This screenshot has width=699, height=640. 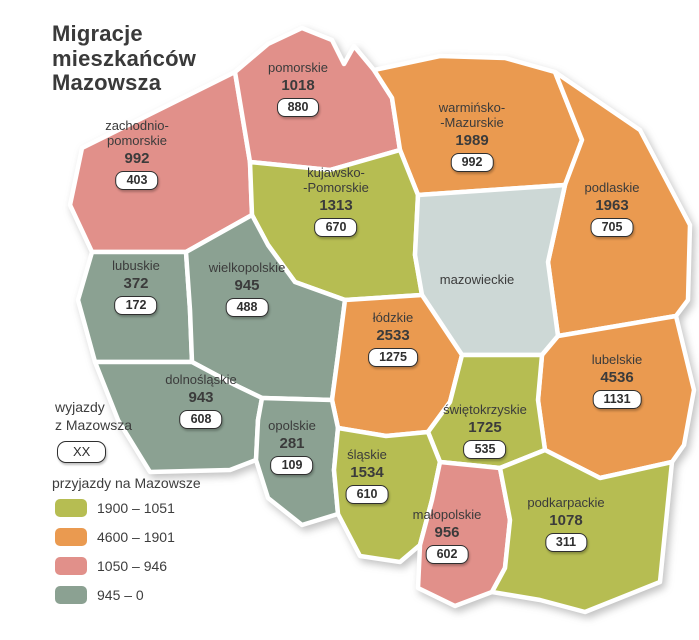 What do you see at coordinates (201, 419) in the screenshot?
I see `region-departures-badge: 608` at bounding box center [201, 419].